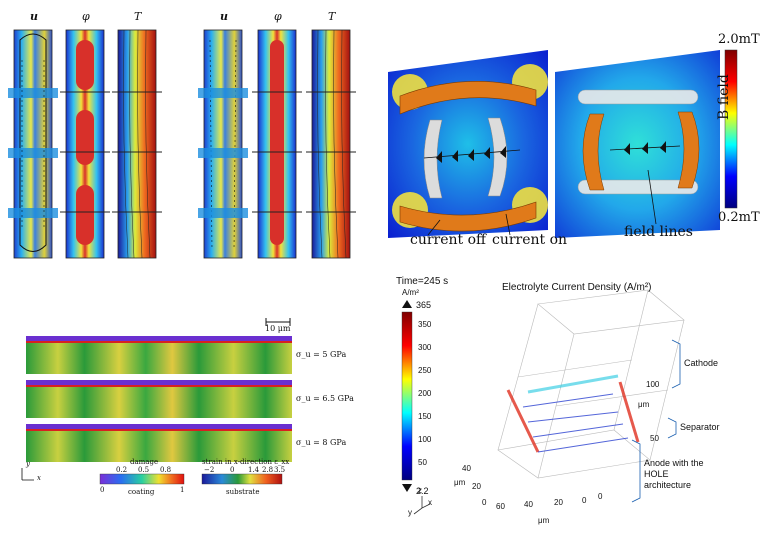 Image resolution: width=769 pixels, height=537 pixels. I want to click on cb-tick-50: 50, so click(422, 462).